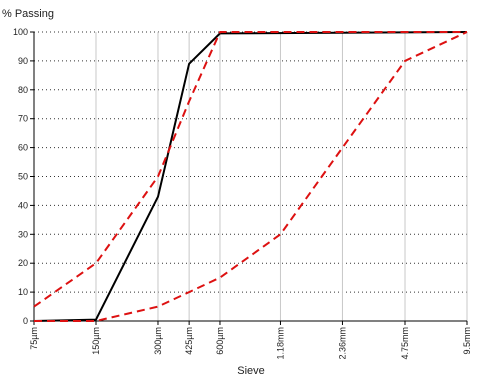 The height and width of the screenshot is (375, 477). I want to click on y-tick-label: 100, so click(20, 32).